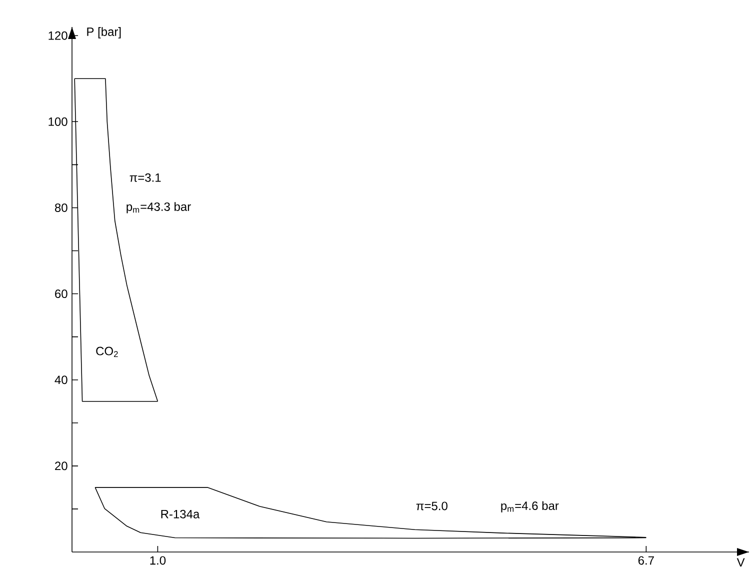  What do you see at coordinates (740, 562) in the screenshot?
I see `x-axis-title: V` at bounding box center [740, 562].